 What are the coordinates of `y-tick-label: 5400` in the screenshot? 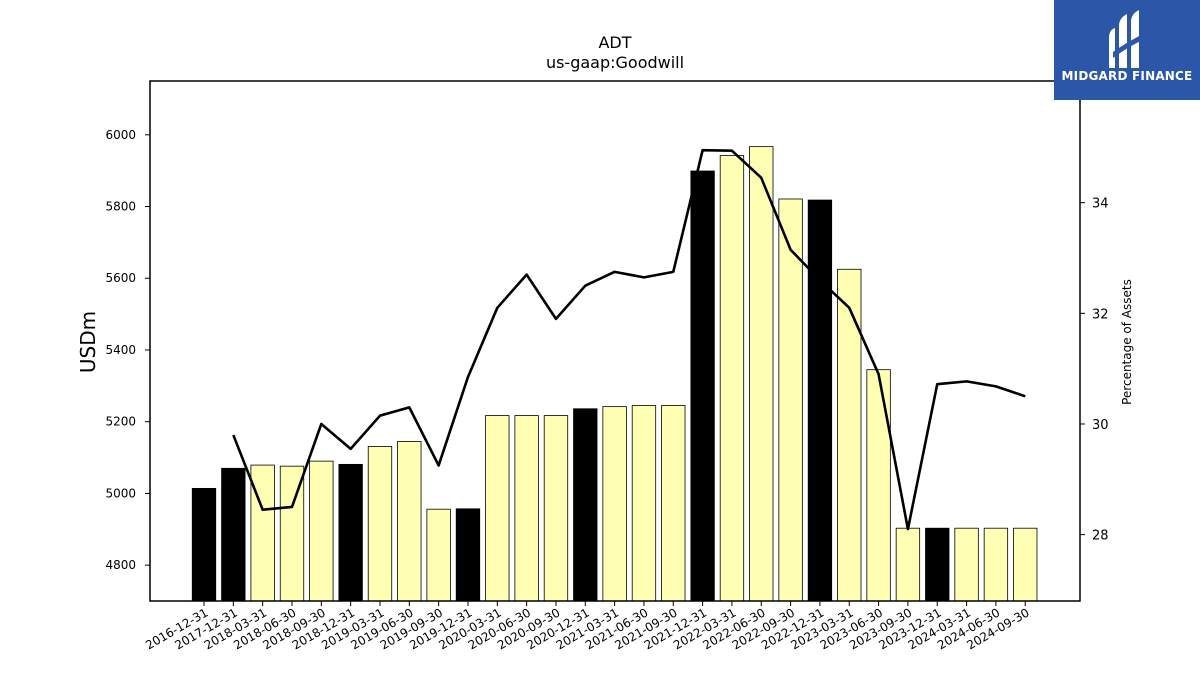 It's located at (120, 350).